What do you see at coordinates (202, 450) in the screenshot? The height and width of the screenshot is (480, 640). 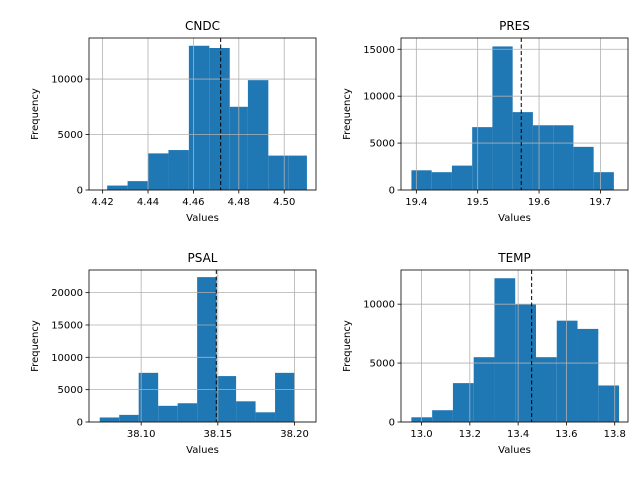 I see `xaxis-label-psal: Values` at bounding box center [202, 450].